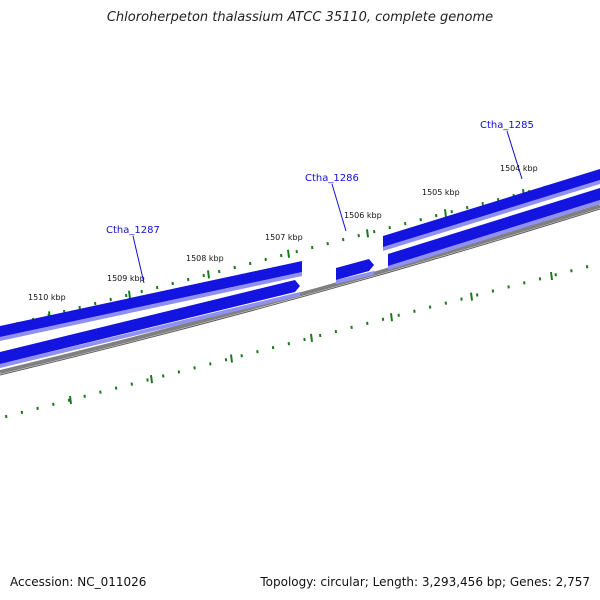 The height and width of the screenshot is (600, 600). Describe the element at coordinates (47, 297) in the screenshot. I see `scale-label-1510: 1510 kbp` at that location.